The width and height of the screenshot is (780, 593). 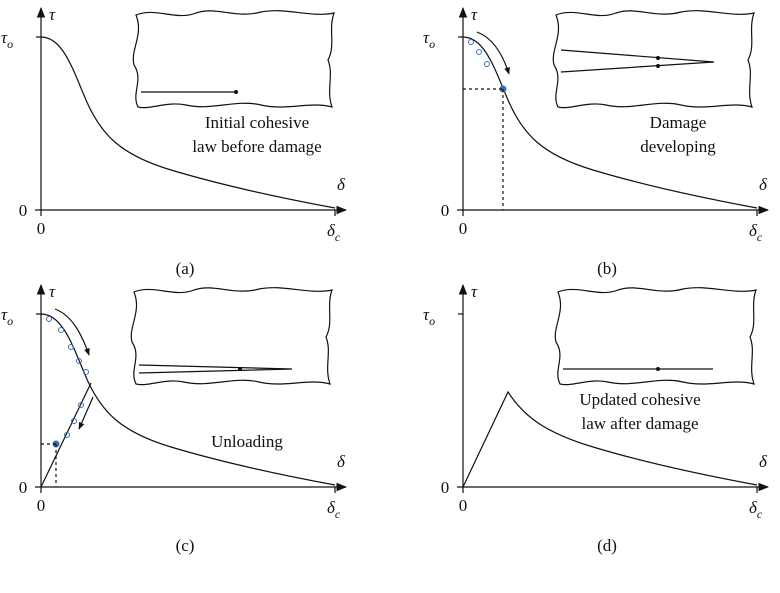 What do you see at coordinates (185, 268) in the screenshot?
I see `sub-label: (a)` at bounding box center [185, 268].